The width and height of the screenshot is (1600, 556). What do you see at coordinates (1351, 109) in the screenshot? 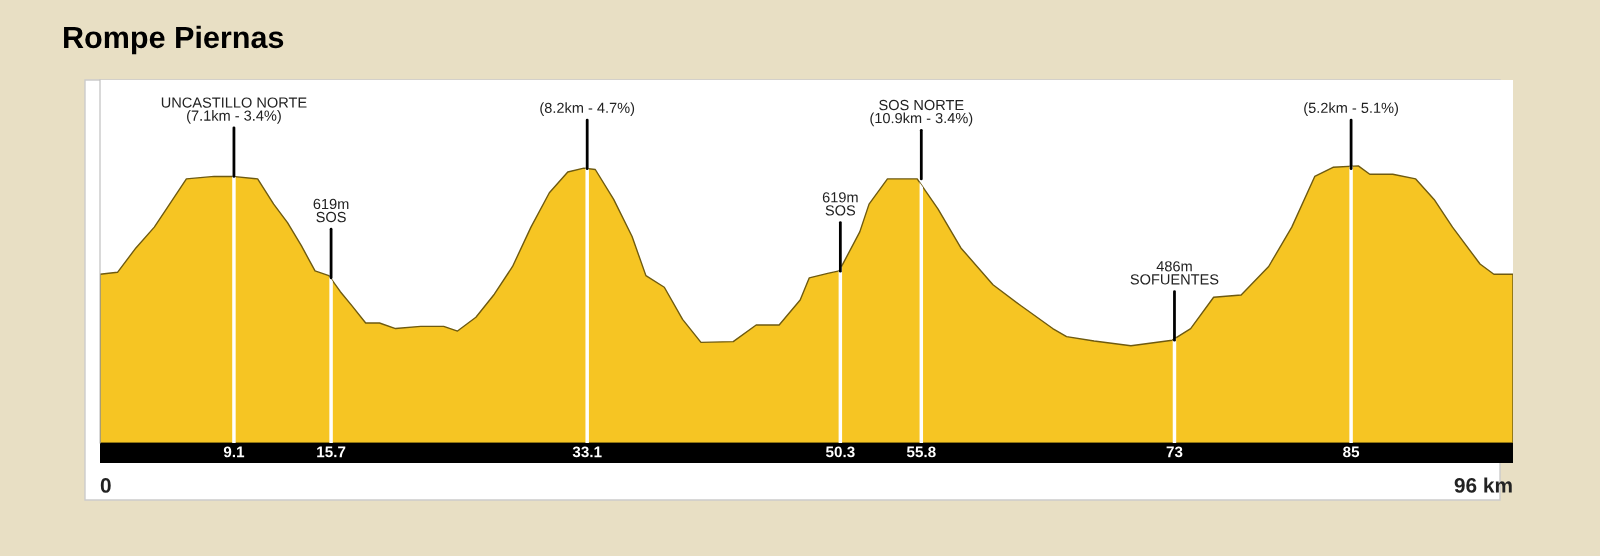
I see `annotation: (5.2km - 5.1%)` at bounding box center [1351, 109].